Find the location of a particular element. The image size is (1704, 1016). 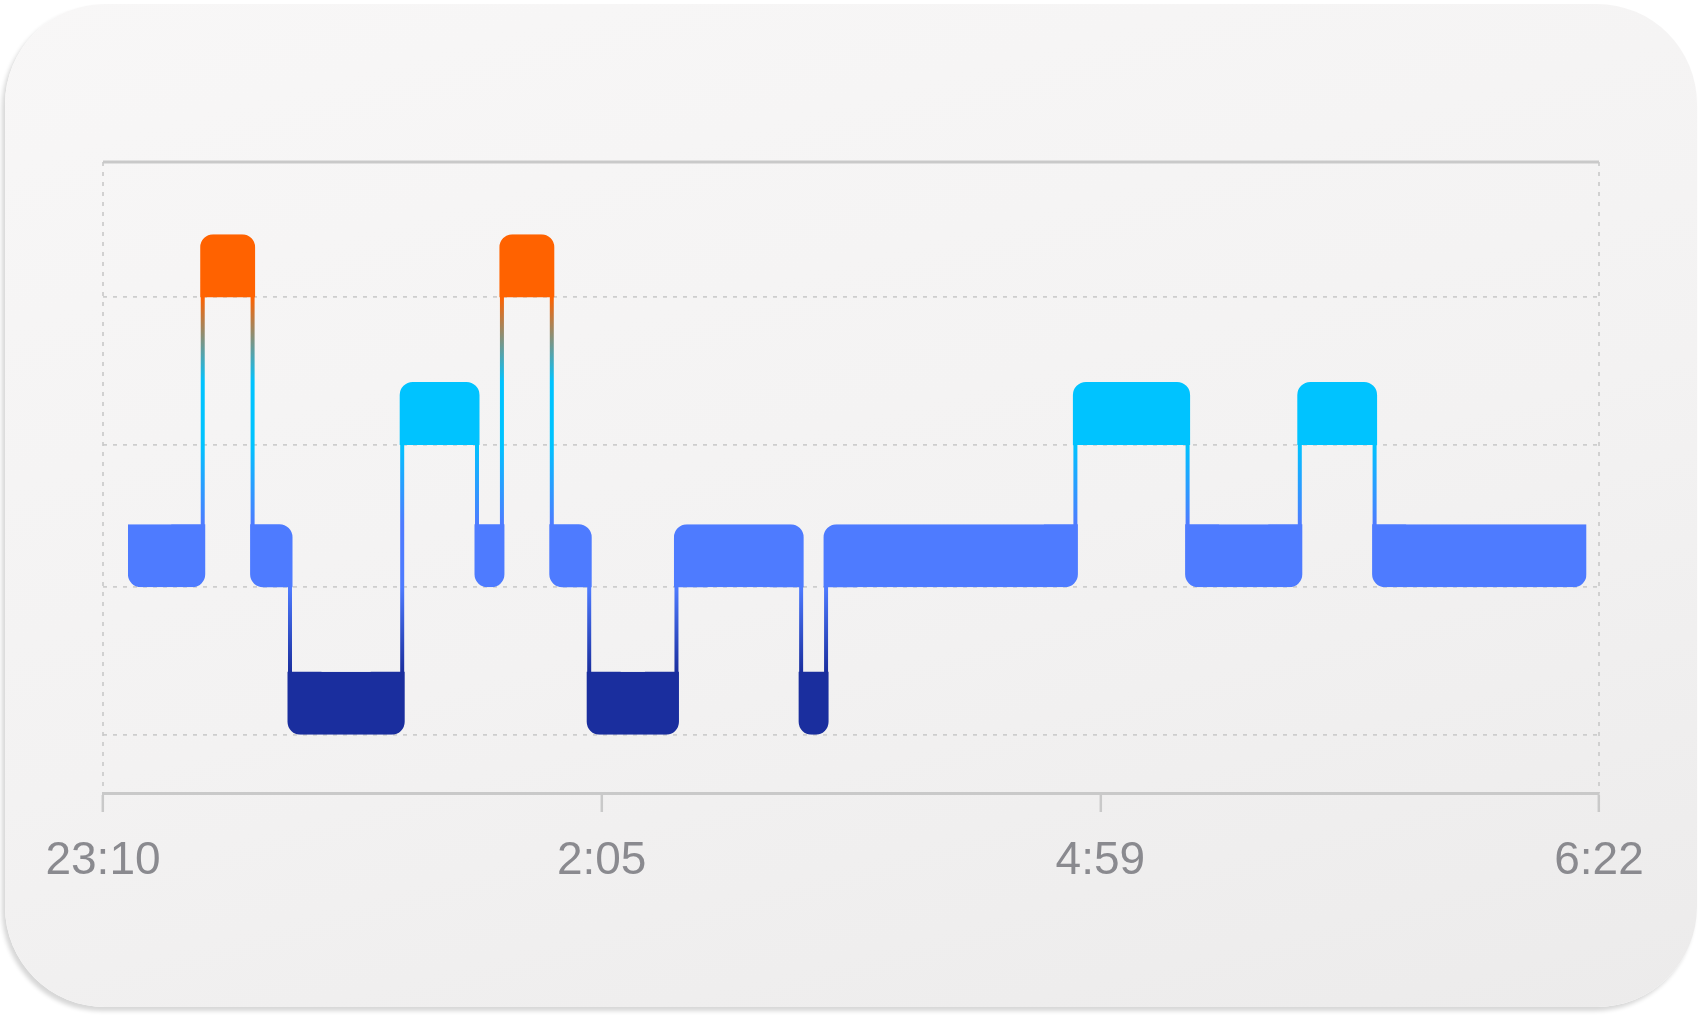

x-tick-label: 23:10 is located at coordinates (103, 858).